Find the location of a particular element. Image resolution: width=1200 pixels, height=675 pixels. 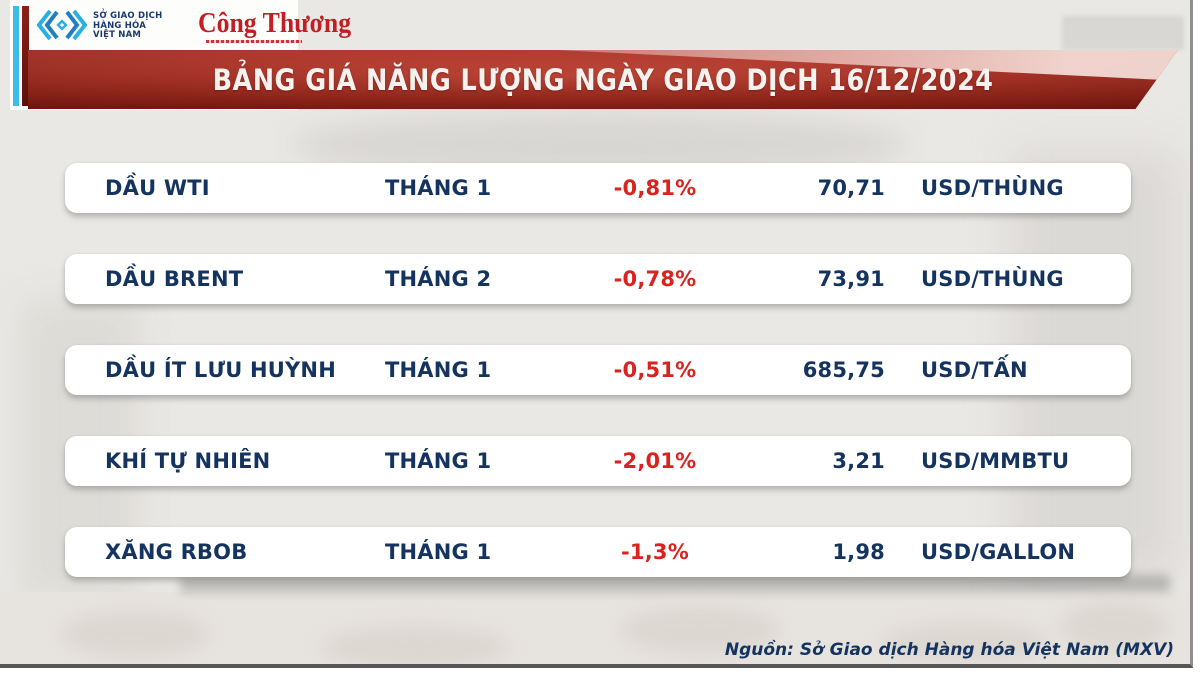

price-value: 685,75 is located at coordinates (843, 370).